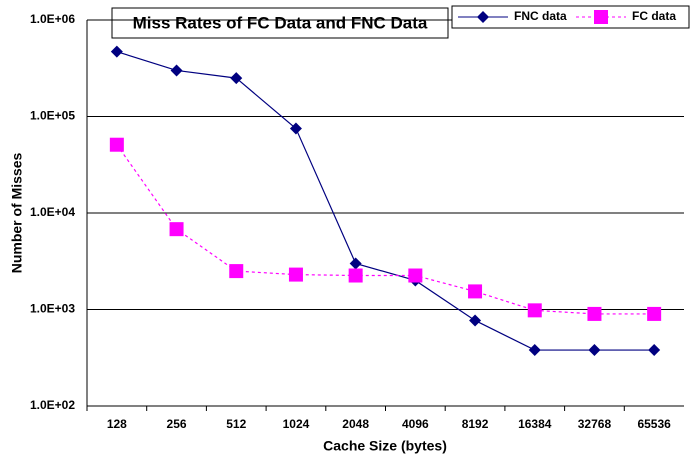  What do you see at coordinates (52, 116) in the screenshot?
I see `y-tick-label: 1.0E+05` at bounding box center [52, 116].